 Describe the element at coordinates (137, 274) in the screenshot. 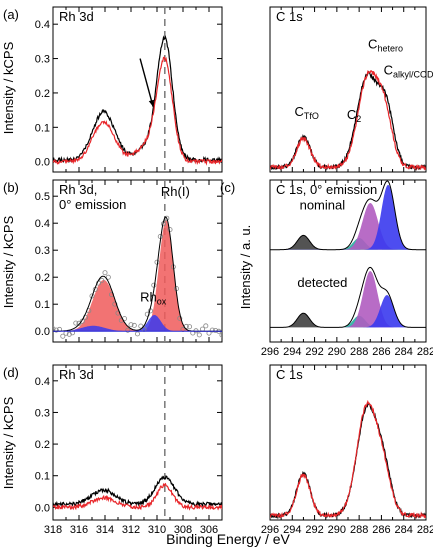

I see `fit-envelope` at that location.